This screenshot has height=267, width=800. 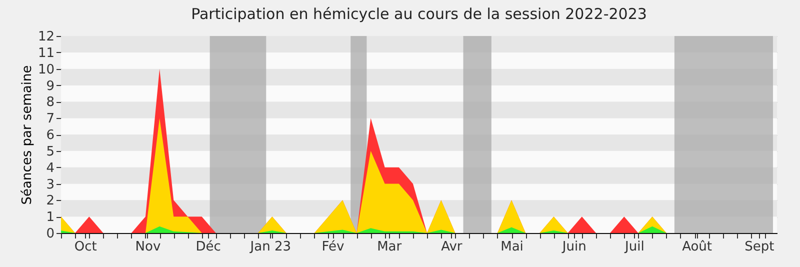 I want to click on x-tick-label: Déc, so click(x=208, y=247).